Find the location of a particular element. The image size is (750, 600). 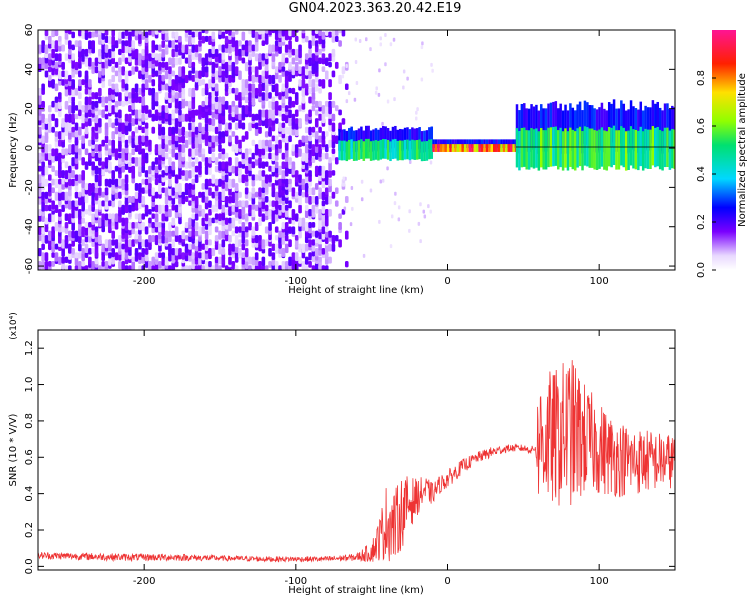

figure-title: GN04.2023.363.20.42.E19 is located at coordinates (375, 8).